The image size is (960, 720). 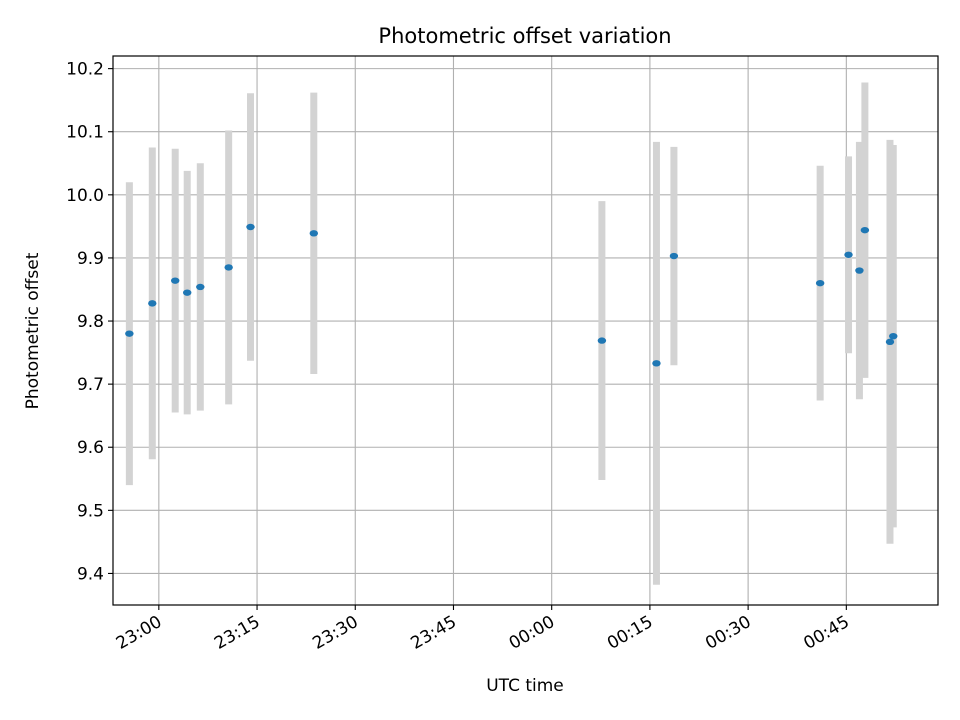 What do you see at coordinates (90, 259) in the screenshot?
I see `y-tick-label: 9.9` at bounding box center [90, 259].